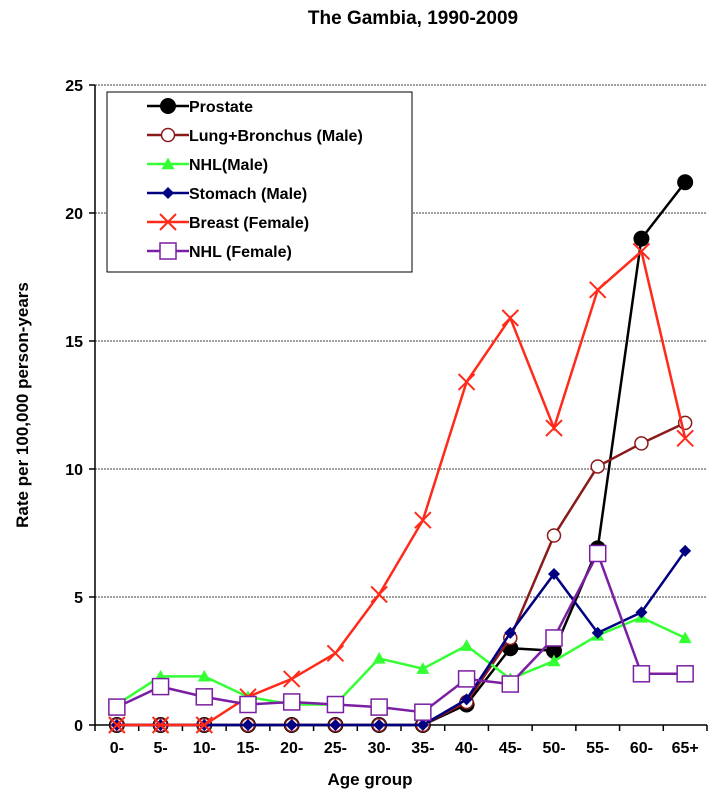 The image size is (709, 793). What do you see at coordinates (221, 107) in the screenshot?
I see `legend-label-0: Prostate` at bounding box center [221, 107].